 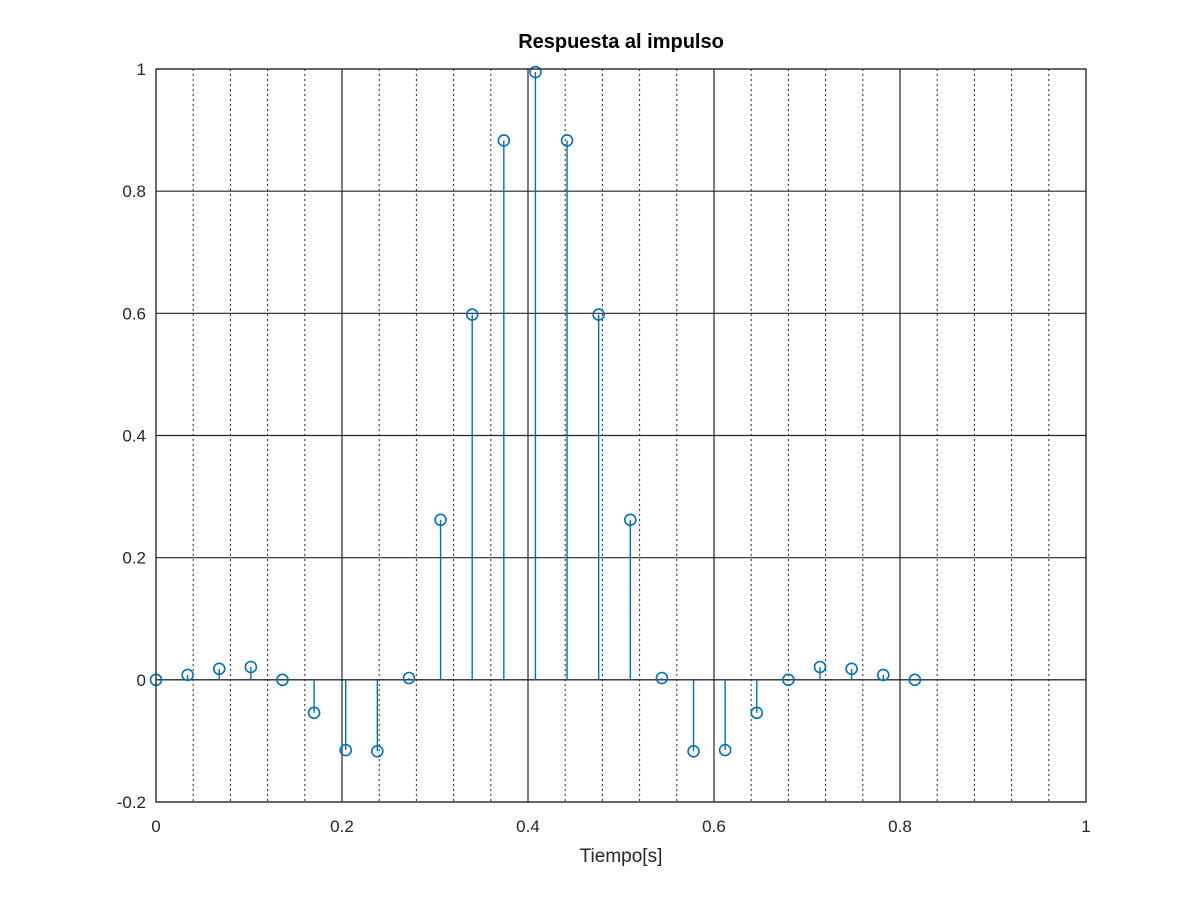 I want to click on x-tick-label: 0.6, so click(x=714, y=826).